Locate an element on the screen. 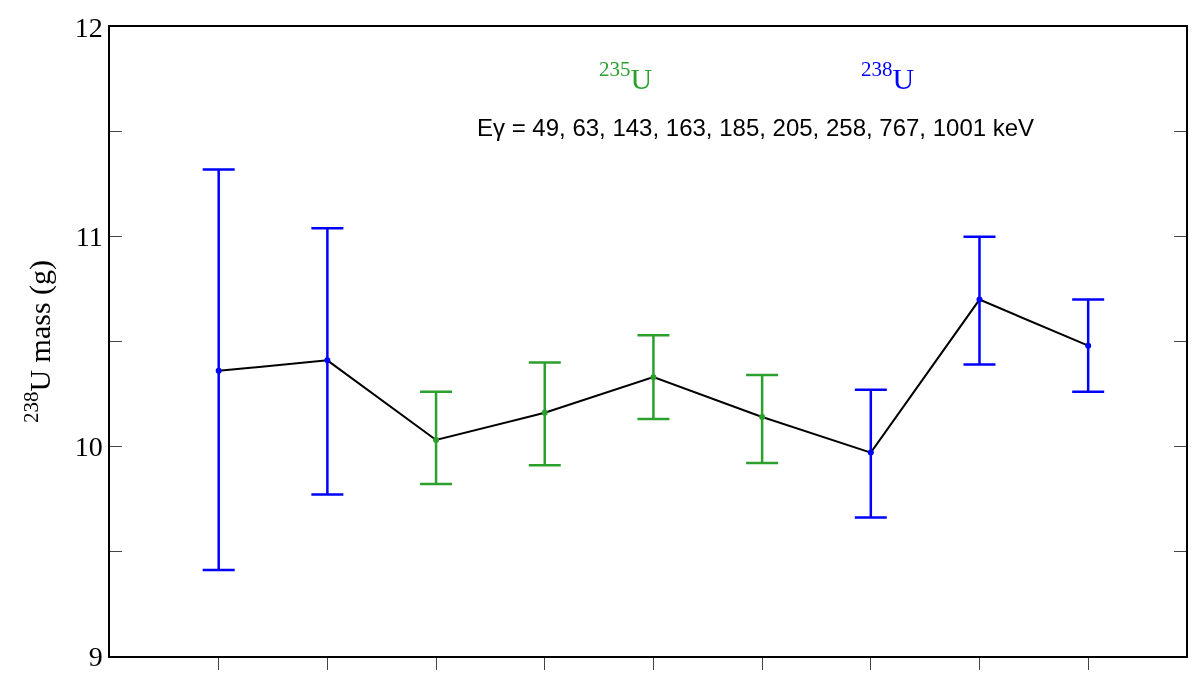 This screenshot has width=1200, height=684. y-tick-label: 12 is located at coordinates (88, 27).